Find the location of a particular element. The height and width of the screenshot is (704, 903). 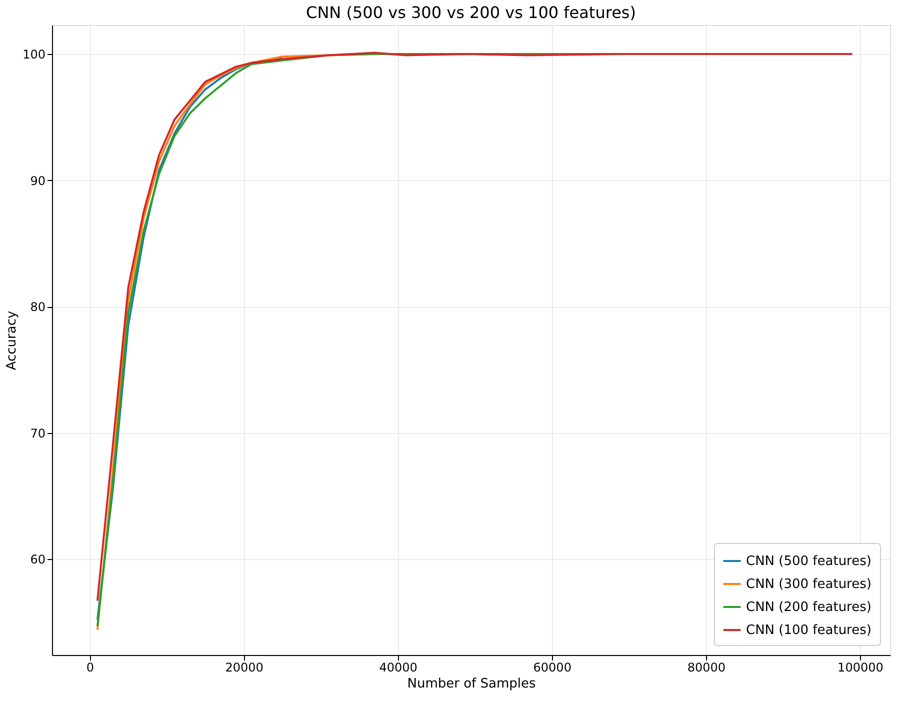

y-tick-label: 80 is located at coordinates (38, 307).